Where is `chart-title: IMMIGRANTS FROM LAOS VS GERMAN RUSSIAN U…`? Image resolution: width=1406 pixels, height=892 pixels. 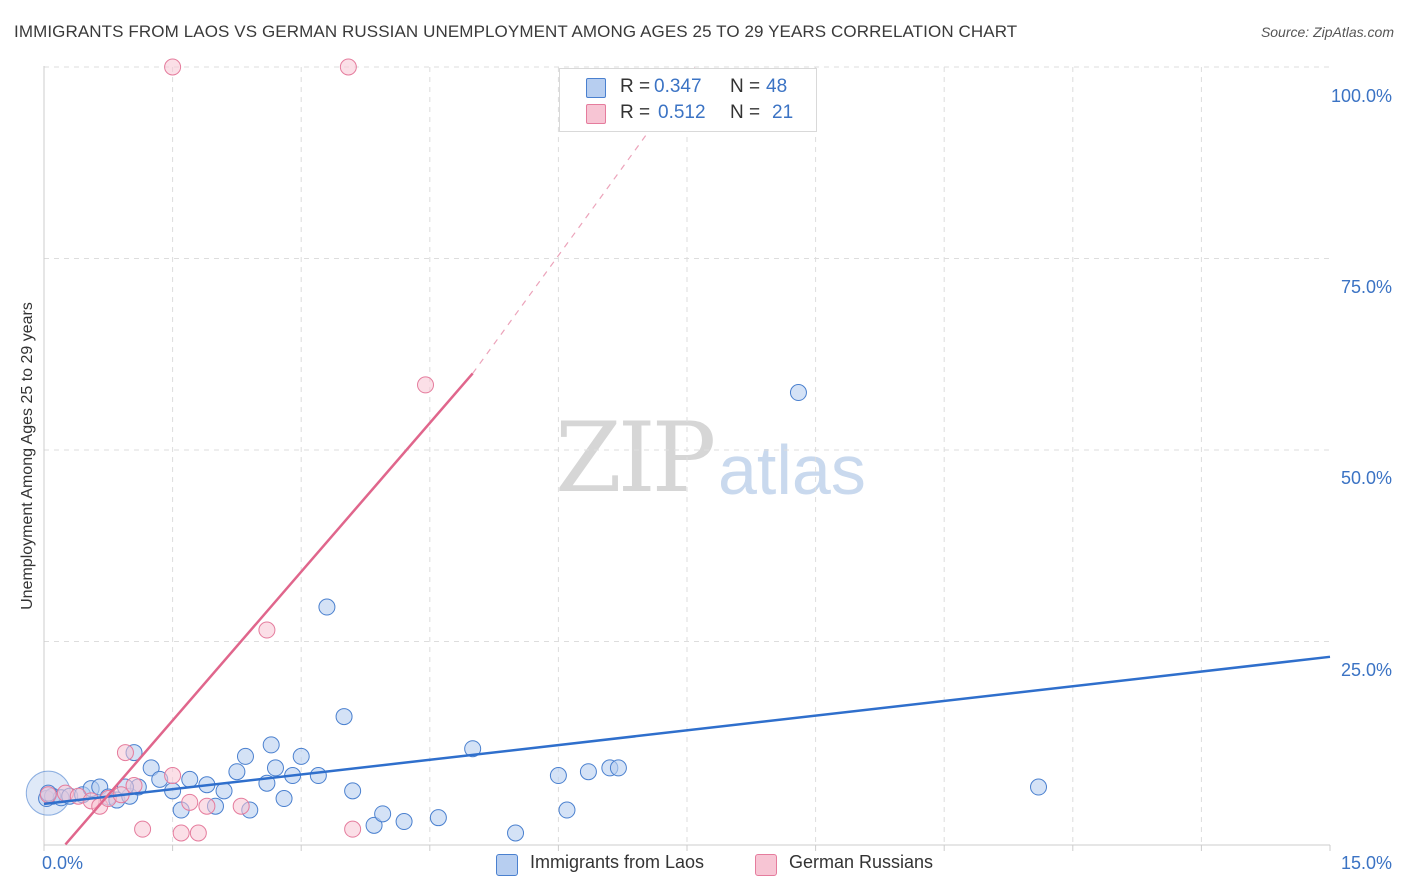
chart-title: IMMIGRANTS FROM LAOS VS GERMAN RUSSIAN U… is located at coordinates (516, 31).